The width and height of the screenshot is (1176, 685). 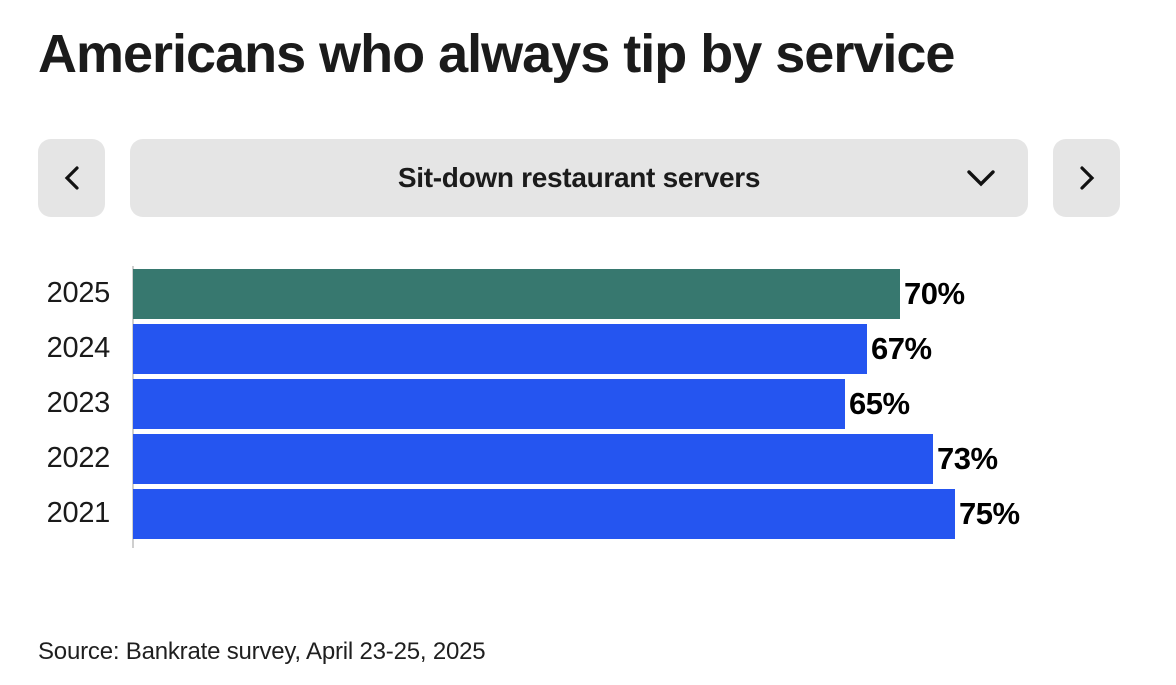 What do you see at coordinates (934, 293) in the screenshot?
I see `value-label: 70%` at bounding box center [934, 293].